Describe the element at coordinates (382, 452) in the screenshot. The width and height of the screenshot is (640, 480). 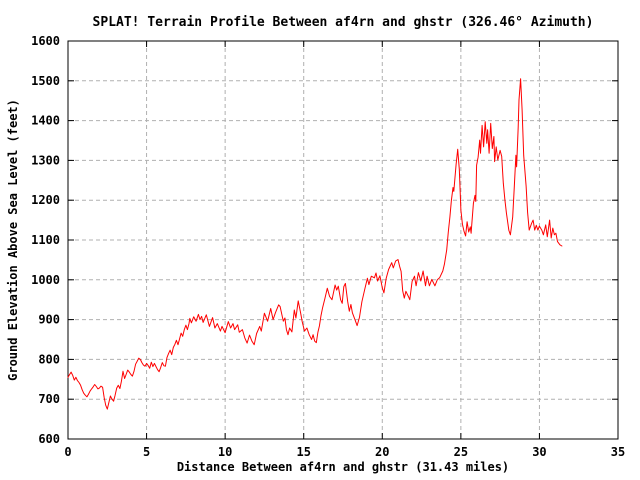
I see `x-tick-label: 20` at that location.